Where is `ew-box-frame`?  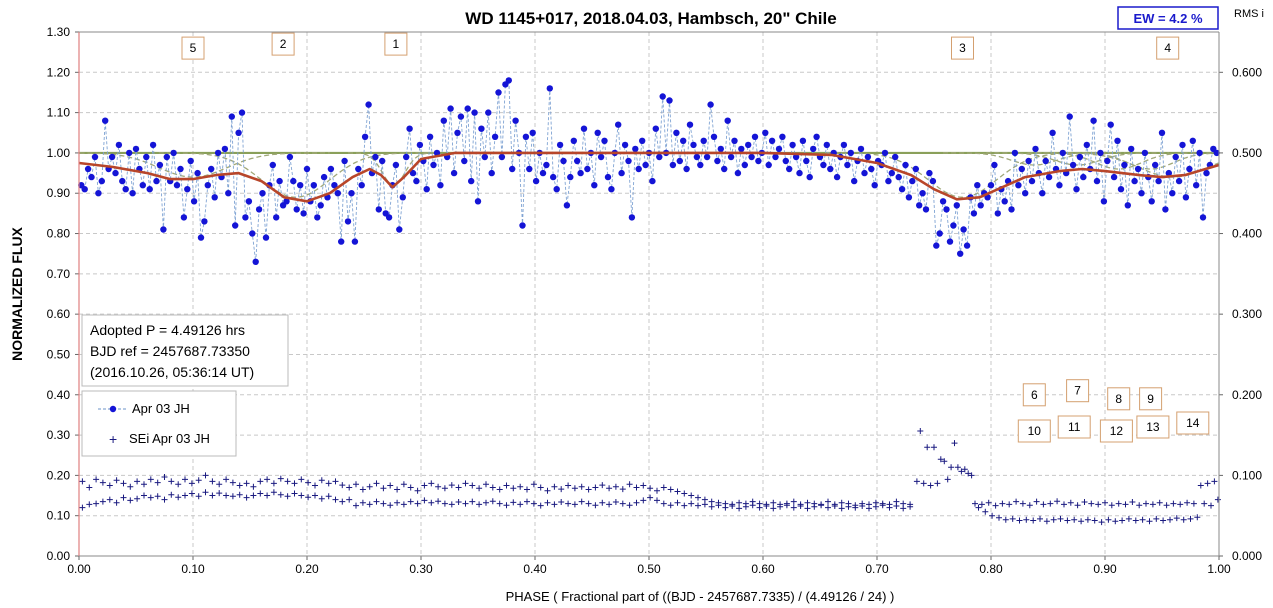 ew-box-frame is located at coordinates (1168, 18).